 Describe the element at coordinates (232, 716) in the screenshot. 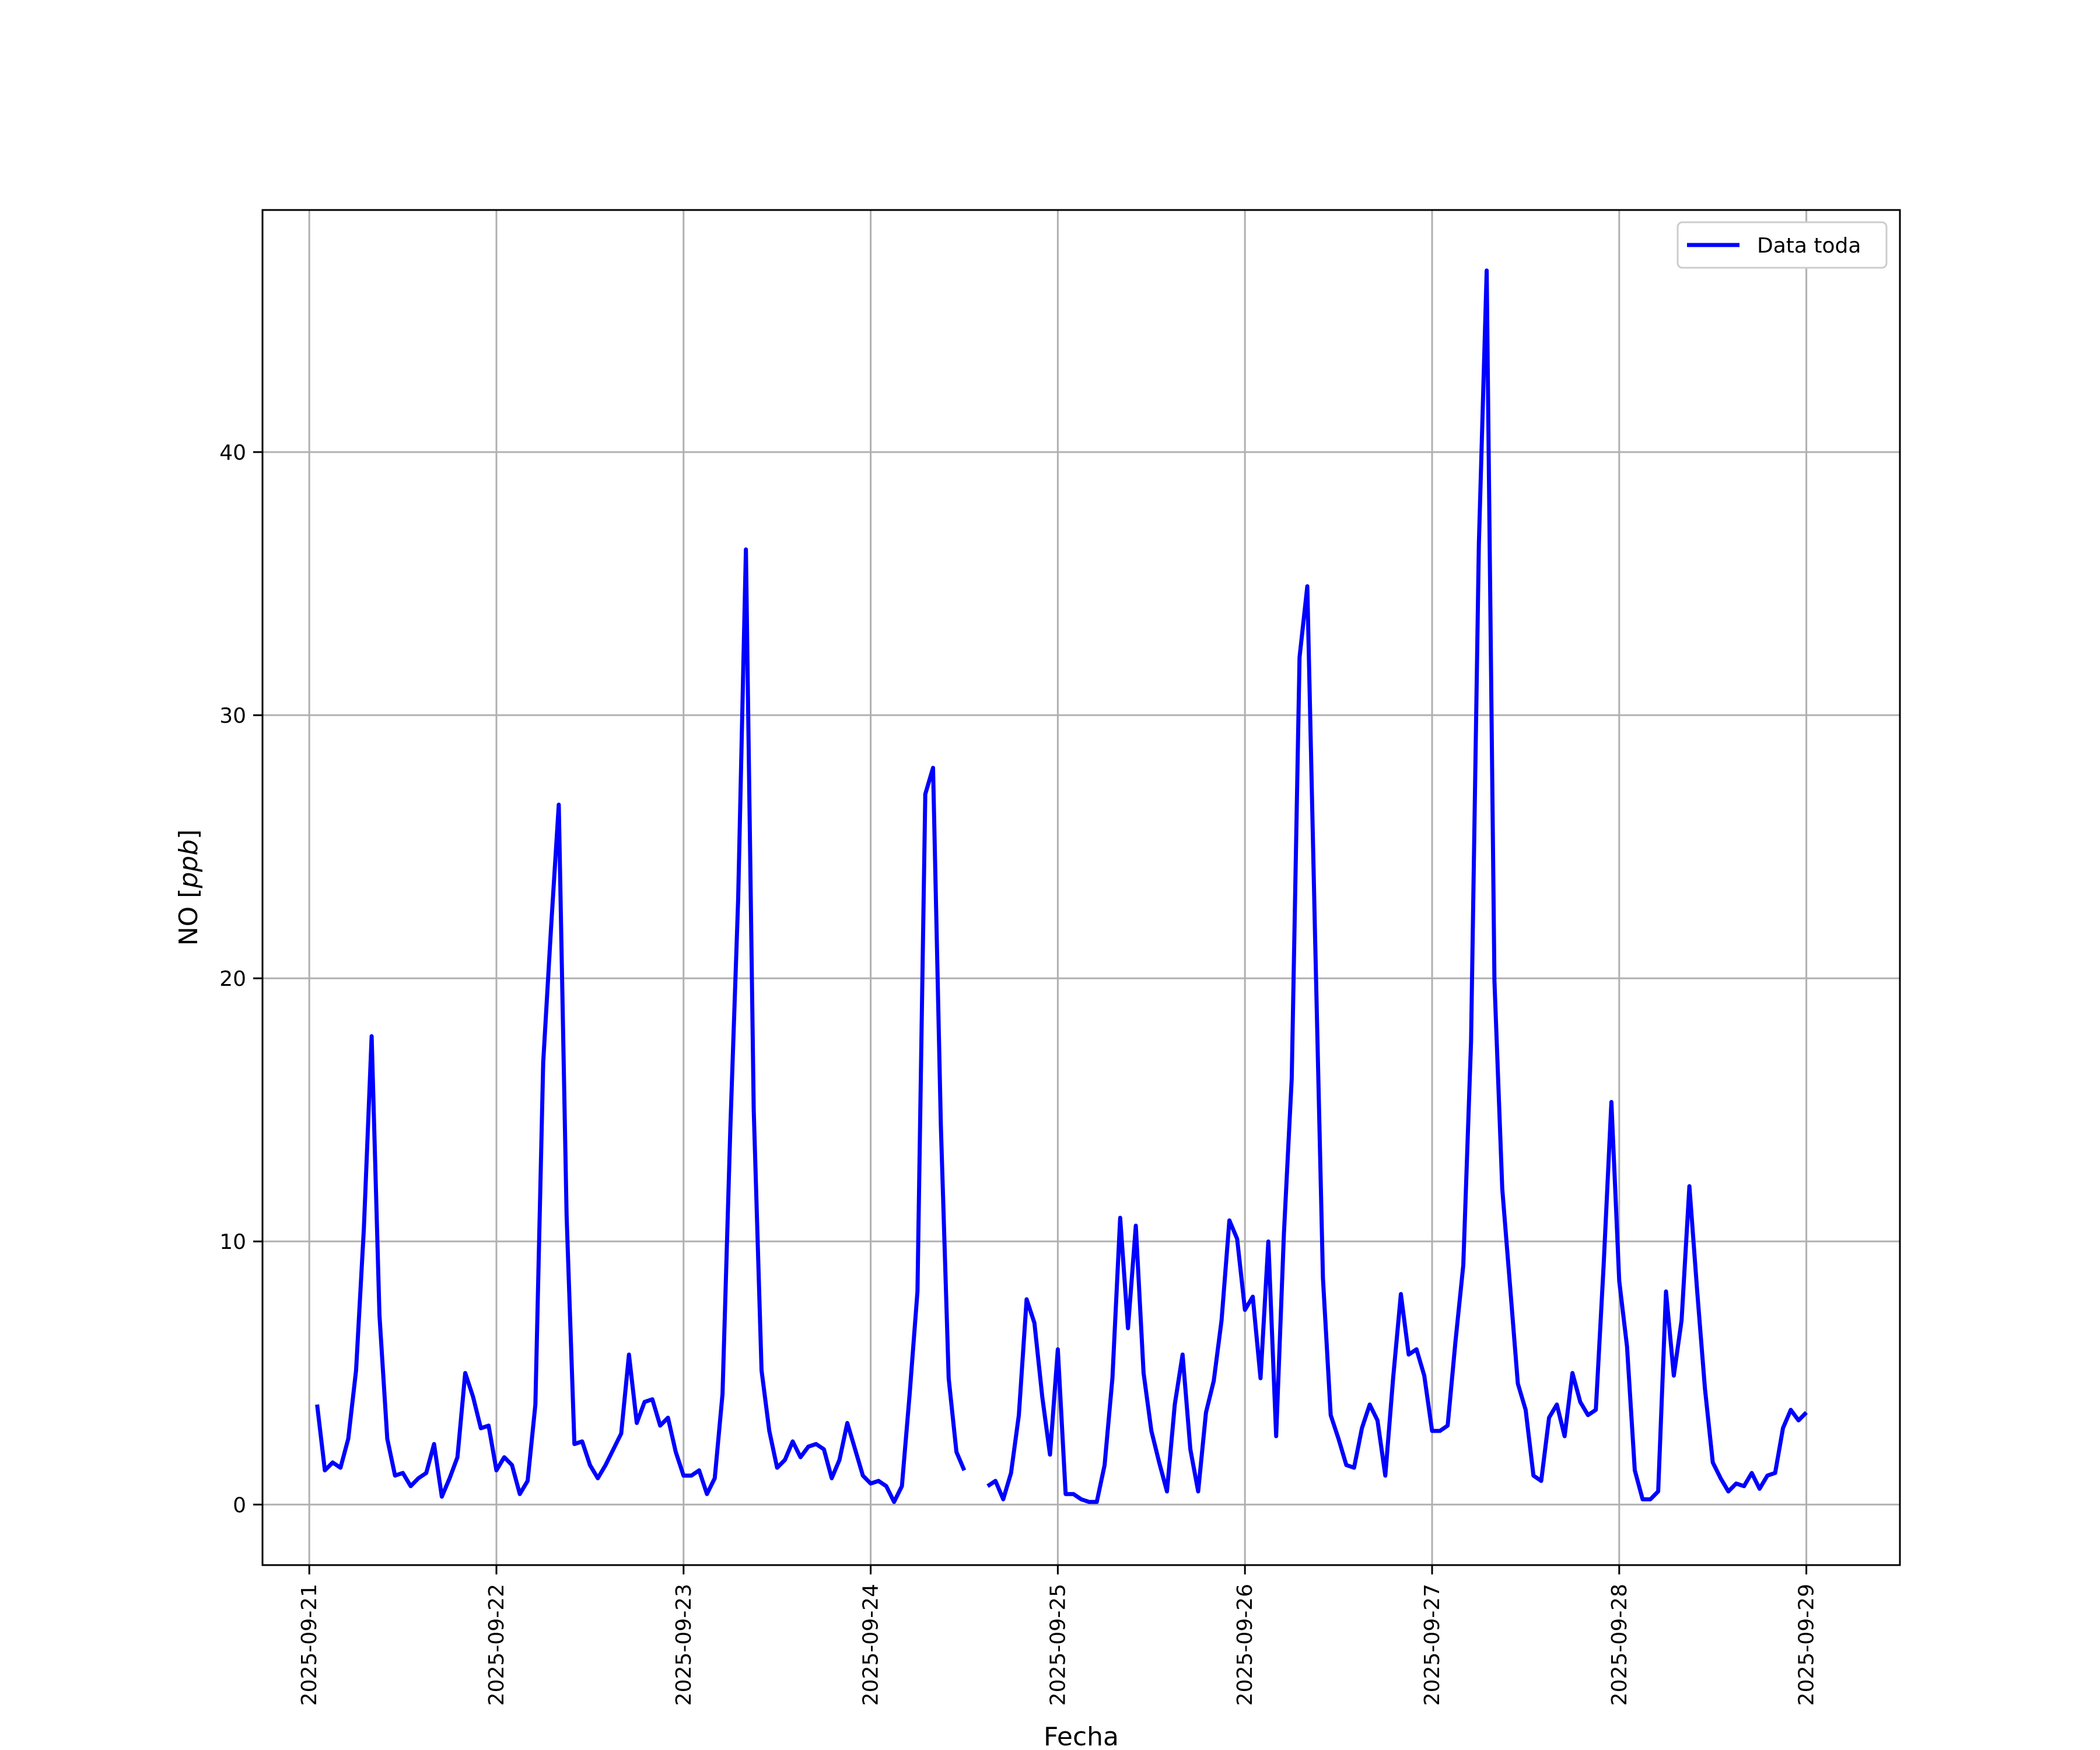

I see `y-tick-label-3: 30` at that location.